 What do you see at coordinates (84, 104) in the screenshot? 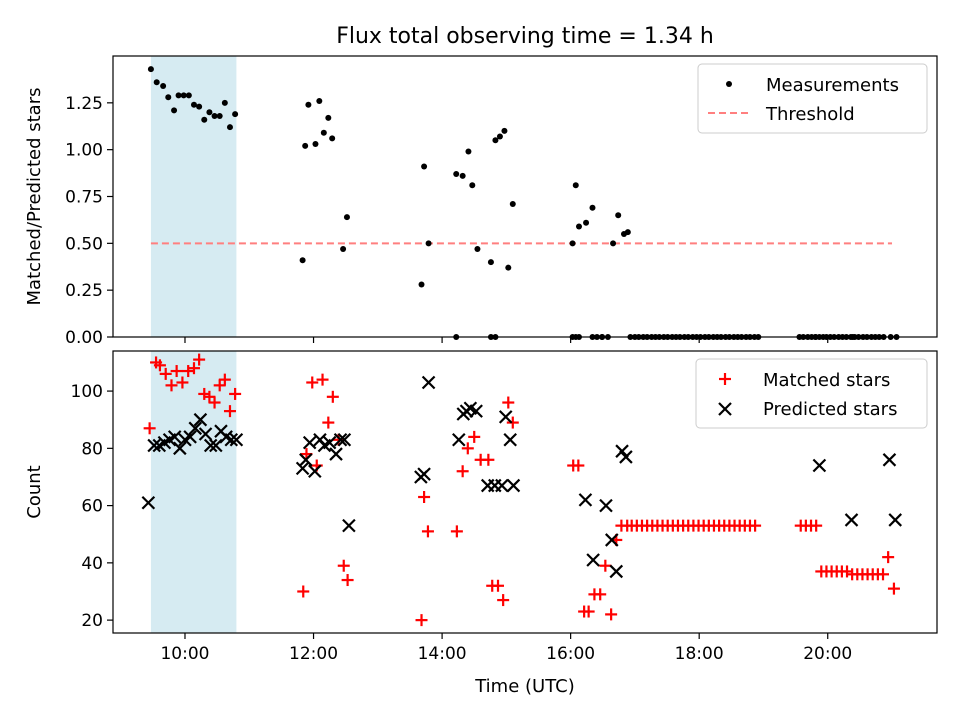
I see `y-tick-label: 1.25` at bounding box center [84, 104].